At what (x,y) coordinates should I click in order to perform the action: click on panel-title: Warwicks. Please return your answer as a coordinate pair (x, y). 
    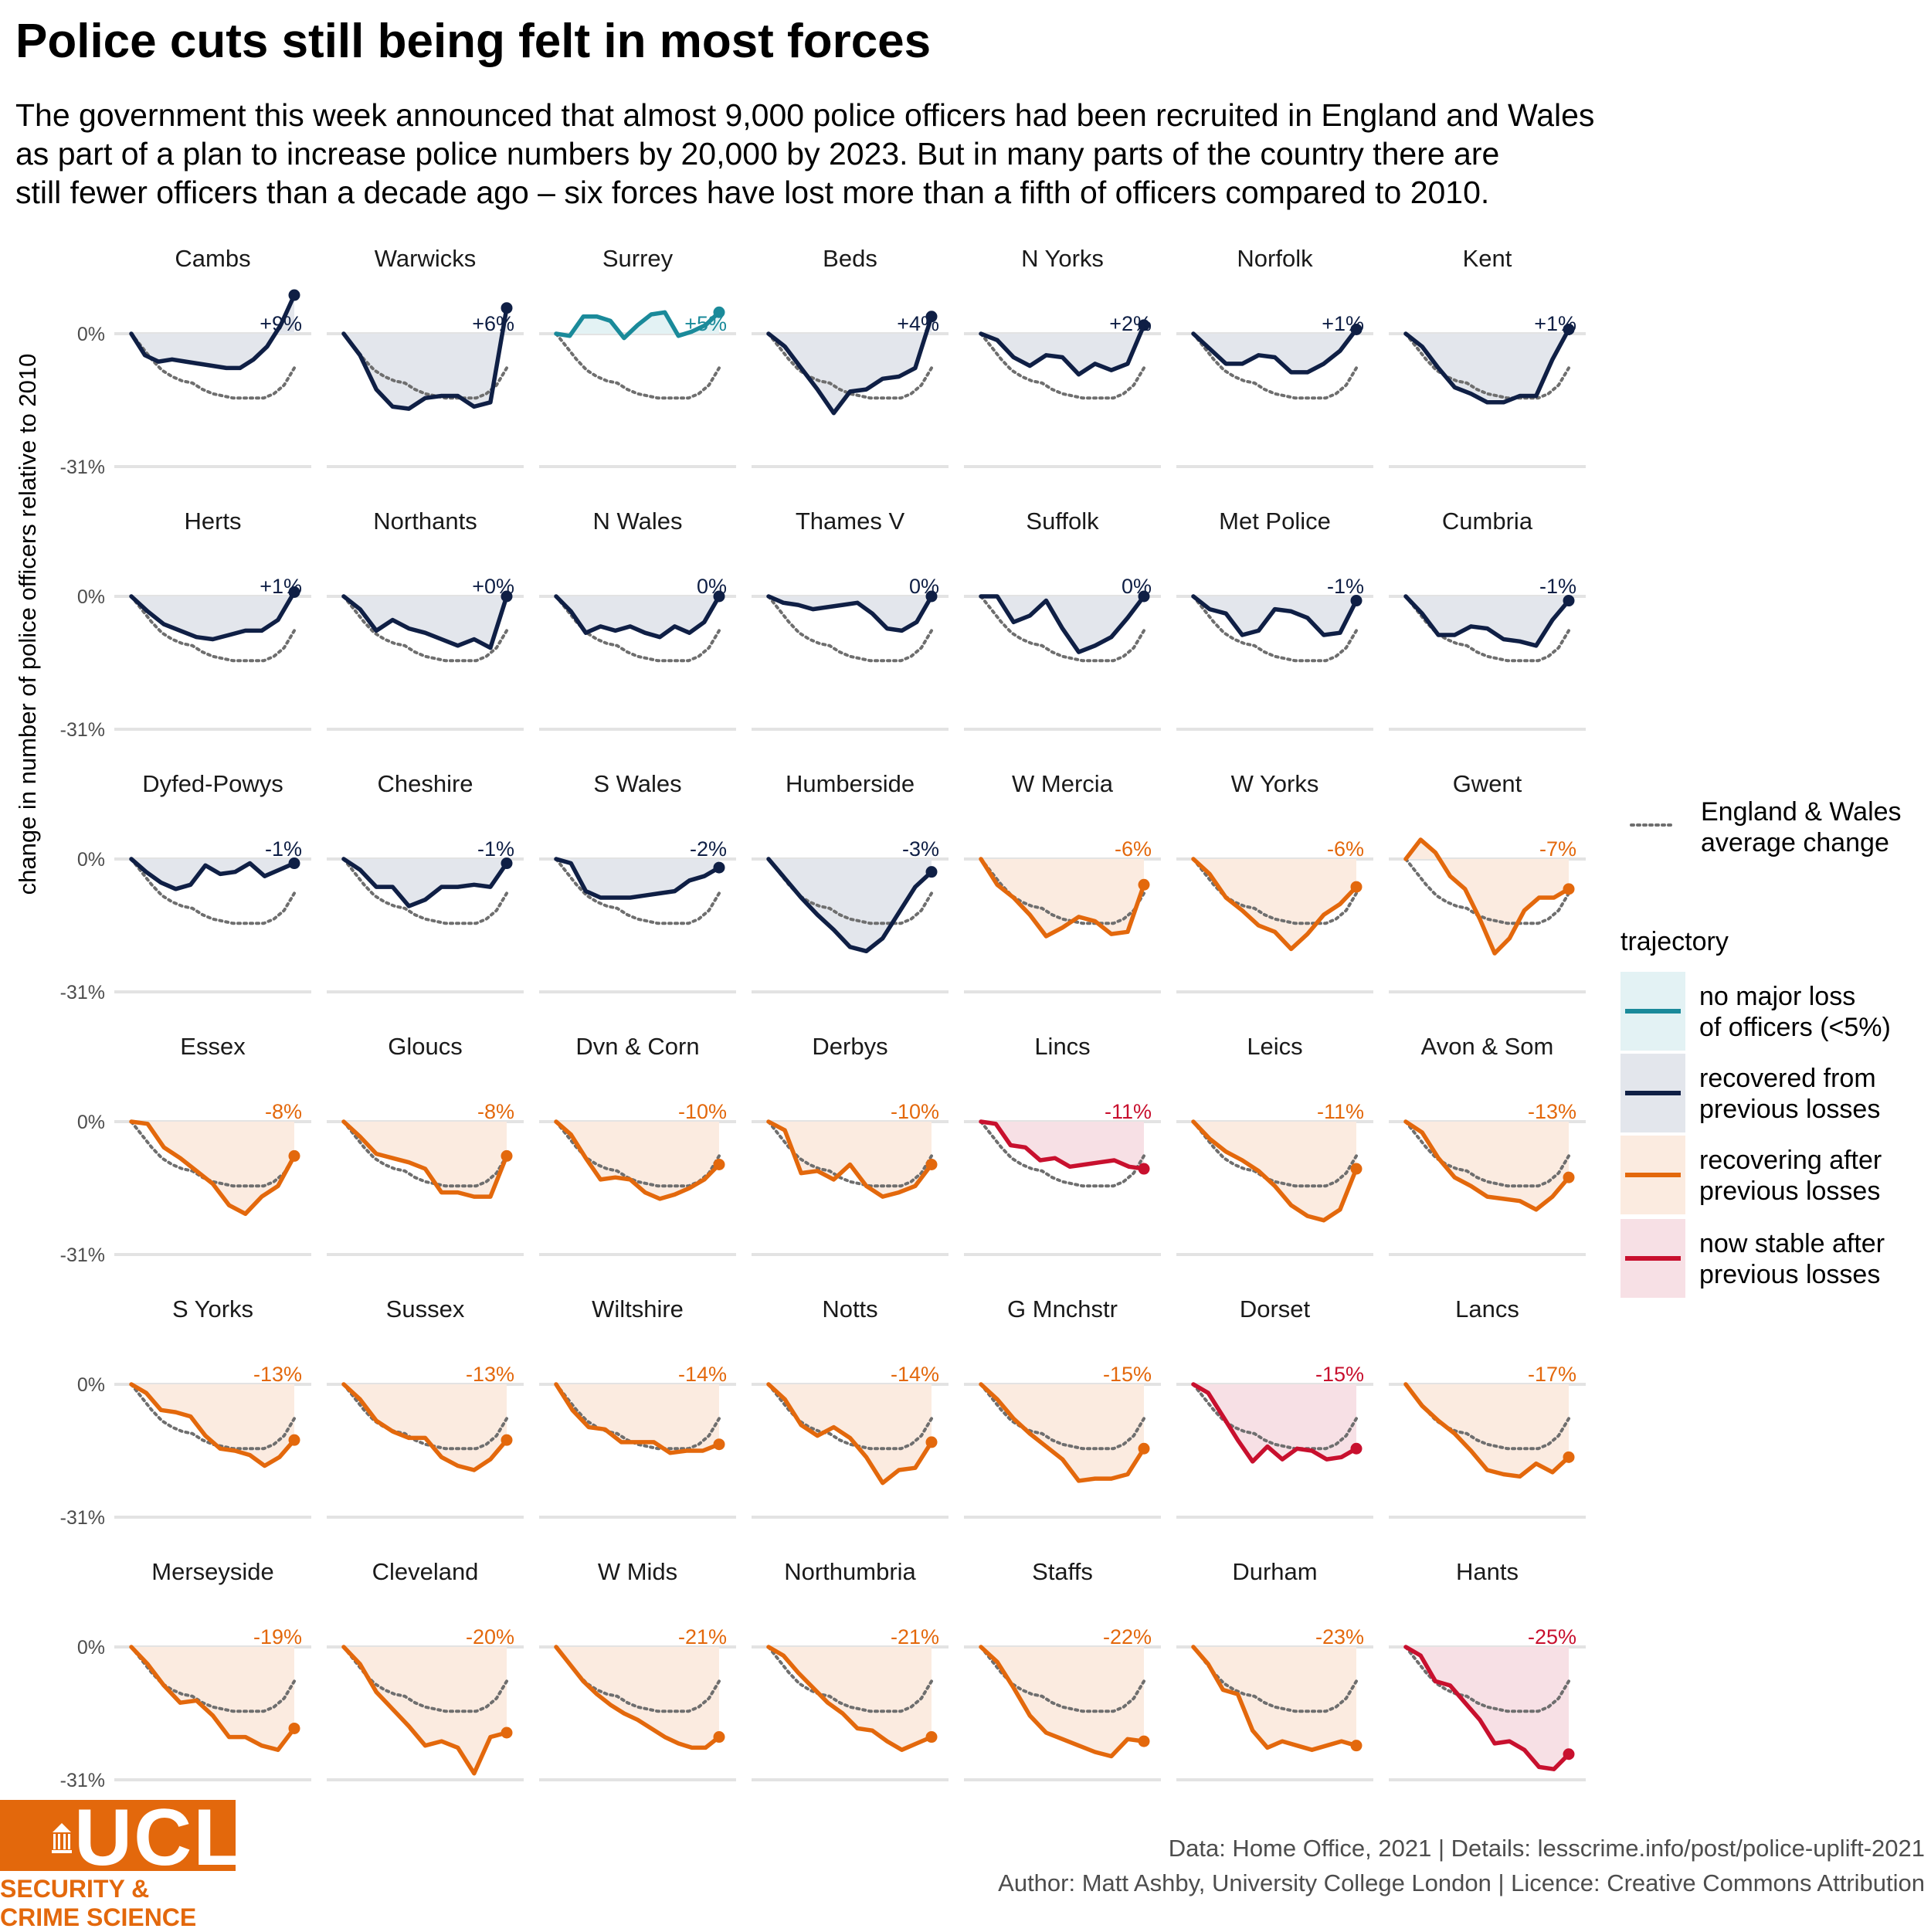
    Looking at the image, I should click on (426, 259).